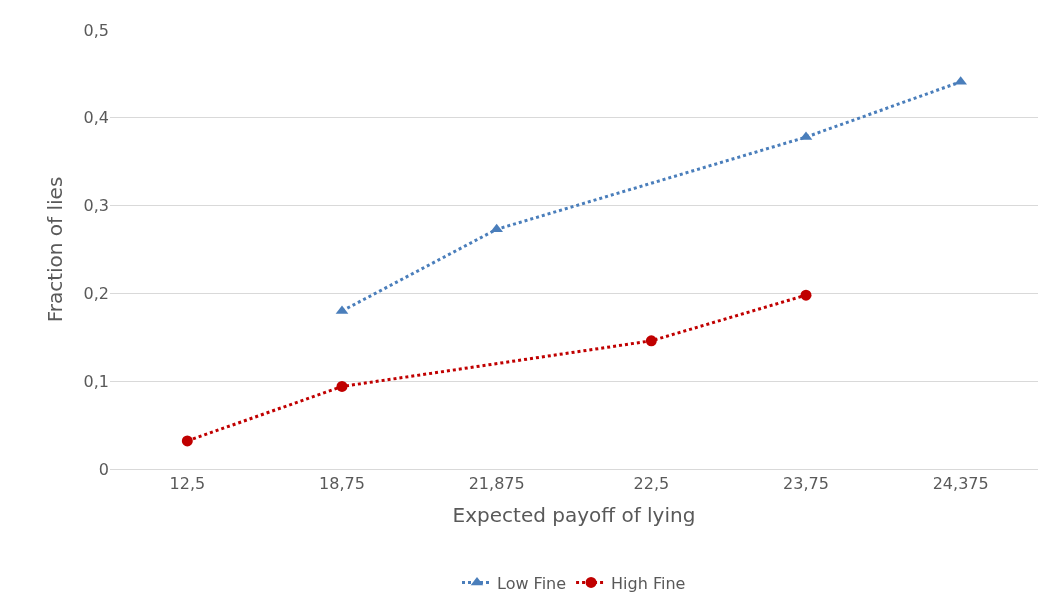 The image size is (1058, 611). Describe the element at coordinates (342, 484) in the screenshot. I see `x-tick-label: 18,75` at that location.